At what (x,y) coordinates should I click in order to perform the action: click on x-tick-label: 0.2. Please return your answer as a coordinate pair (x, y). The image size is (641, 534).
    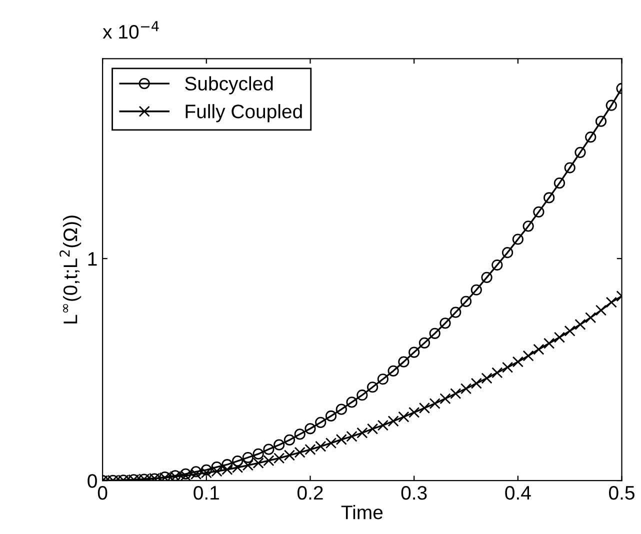
    Looking at the image, I should click on (310, 493).